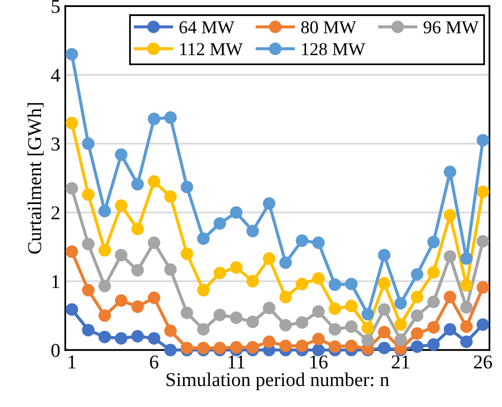  Describe the element at coordinates (334, 49) in the screenshot. I see `legend-label: 128 MW` at that location.